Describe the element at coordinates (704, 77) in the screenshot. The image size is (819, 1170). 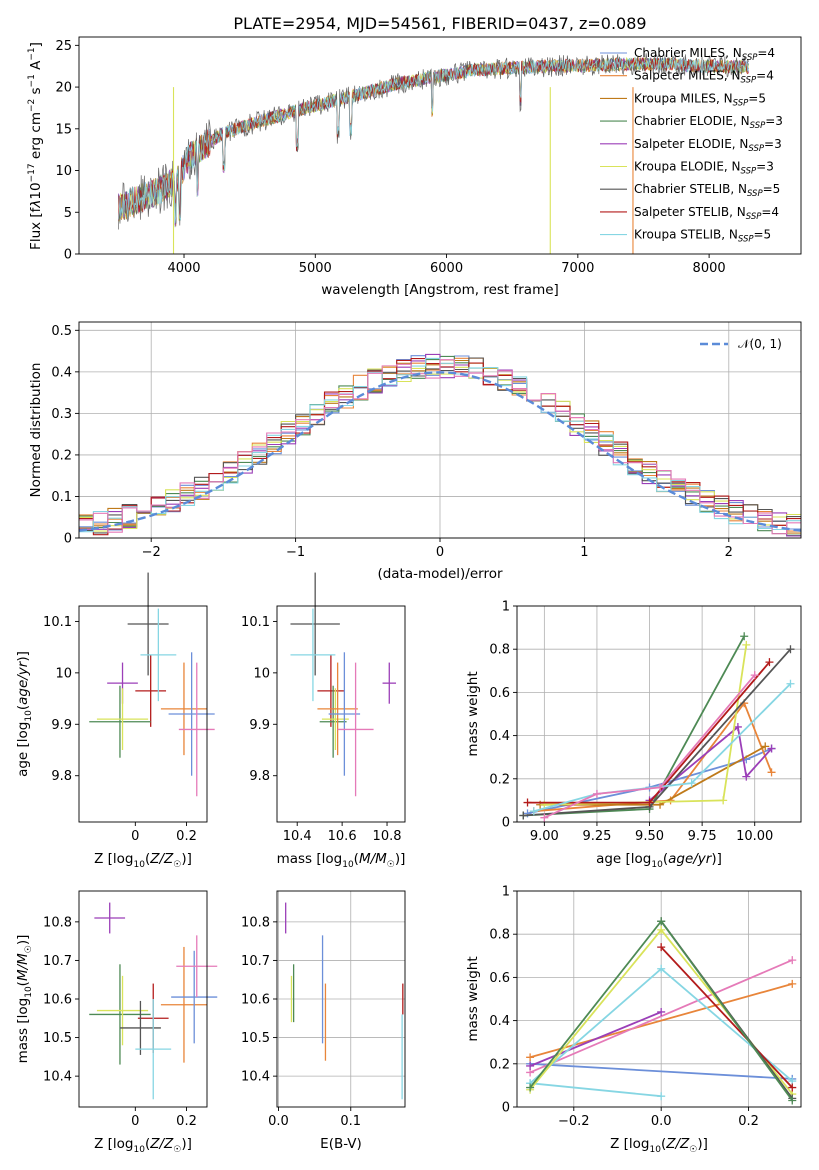
I see `legend-entry: Salpeter MILES, NSSP=4` at that location.